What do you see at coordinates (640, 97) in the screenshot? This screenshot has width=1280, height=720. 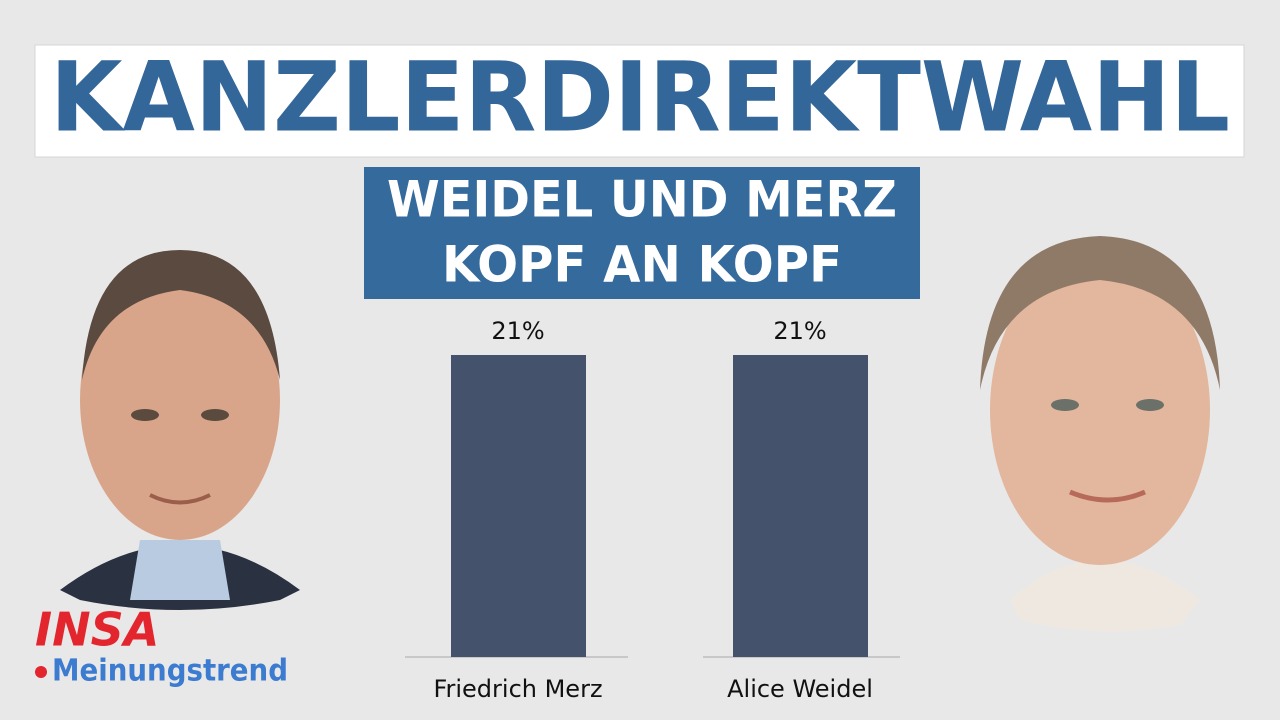 I see `chart-title: KANZLERDIREKTWAHL` at bounding box center [640, 97].